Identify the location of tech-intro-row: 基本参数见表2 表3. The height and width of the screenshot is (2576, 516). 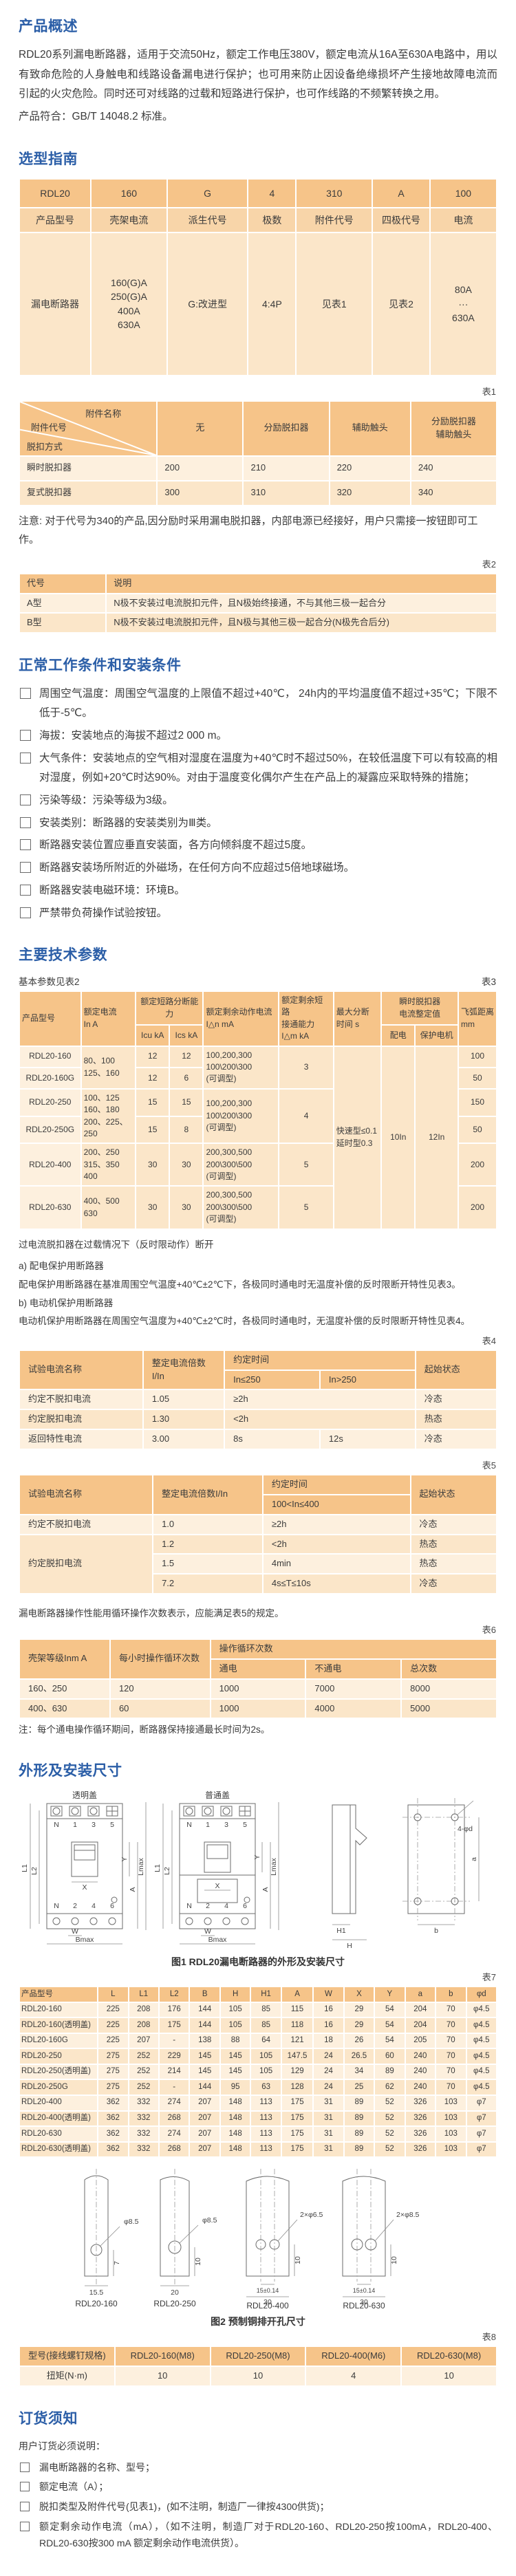
(257, 981).